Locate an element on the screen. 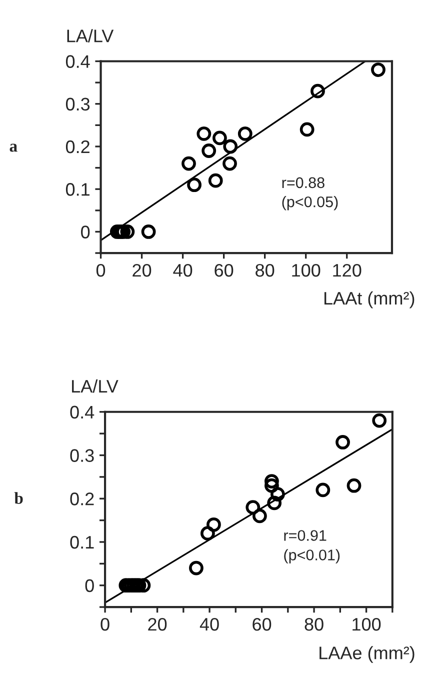 The height and width of the screenshot is (673, 427). text: a is located at coordinates (14, 148).